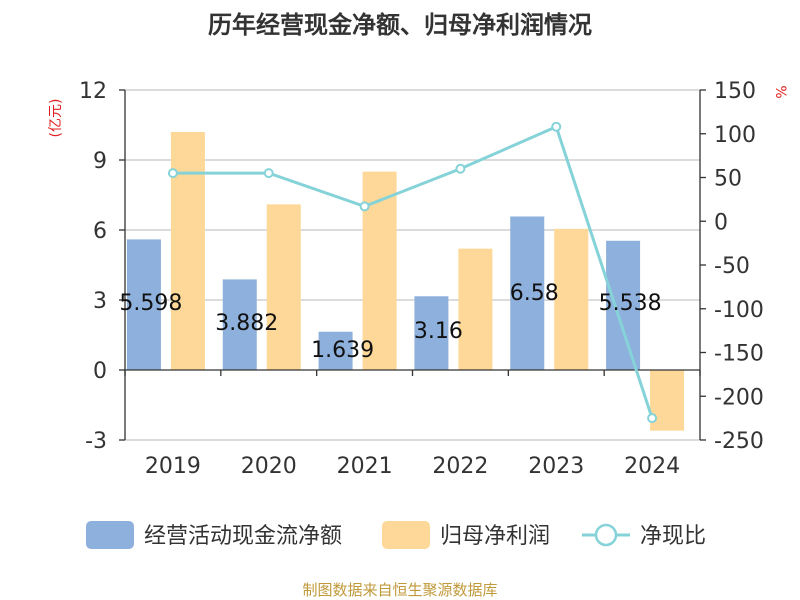 This screenshot has width=800, height=600. Describe the element at coordinates (606, 535) in the screenshot. I see `legend-marker-ratio` at that location.